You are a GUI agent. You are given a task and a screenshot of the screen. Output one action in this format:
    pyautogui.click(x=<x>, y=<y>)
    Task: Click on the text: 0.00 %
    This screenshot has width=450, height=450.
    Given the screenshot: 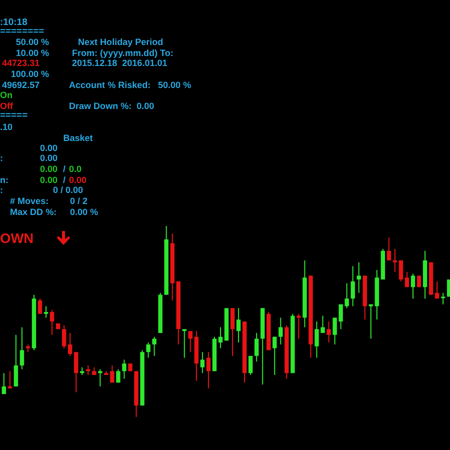 What is the action you would take?
    pyautogui.click(x=84, y=212)
    